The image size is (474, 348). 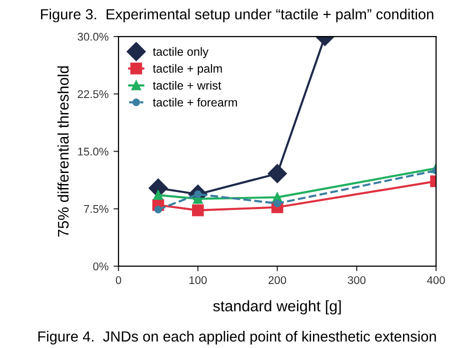 I want to click on caption: Figure 3. Experimental setup under “tactile + palm” condition, so click(x=237, y=15).